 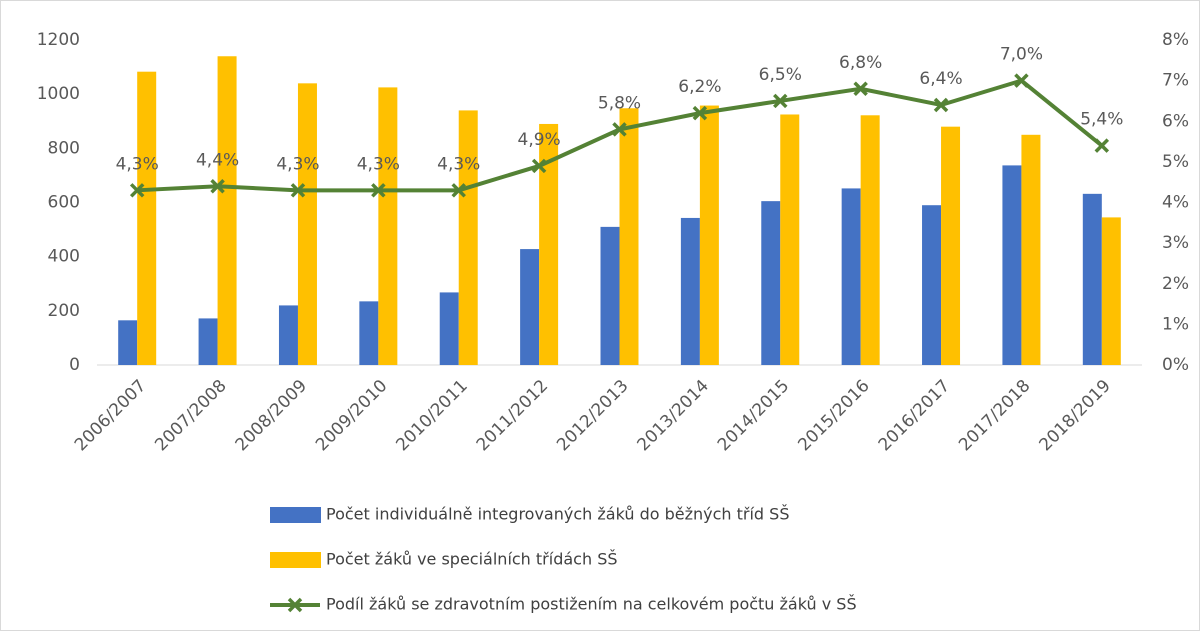 What do you see at coordinates (940, 79) in the screenshot?
I see `data-label: 6,4%` at bounding box center [940, 79].